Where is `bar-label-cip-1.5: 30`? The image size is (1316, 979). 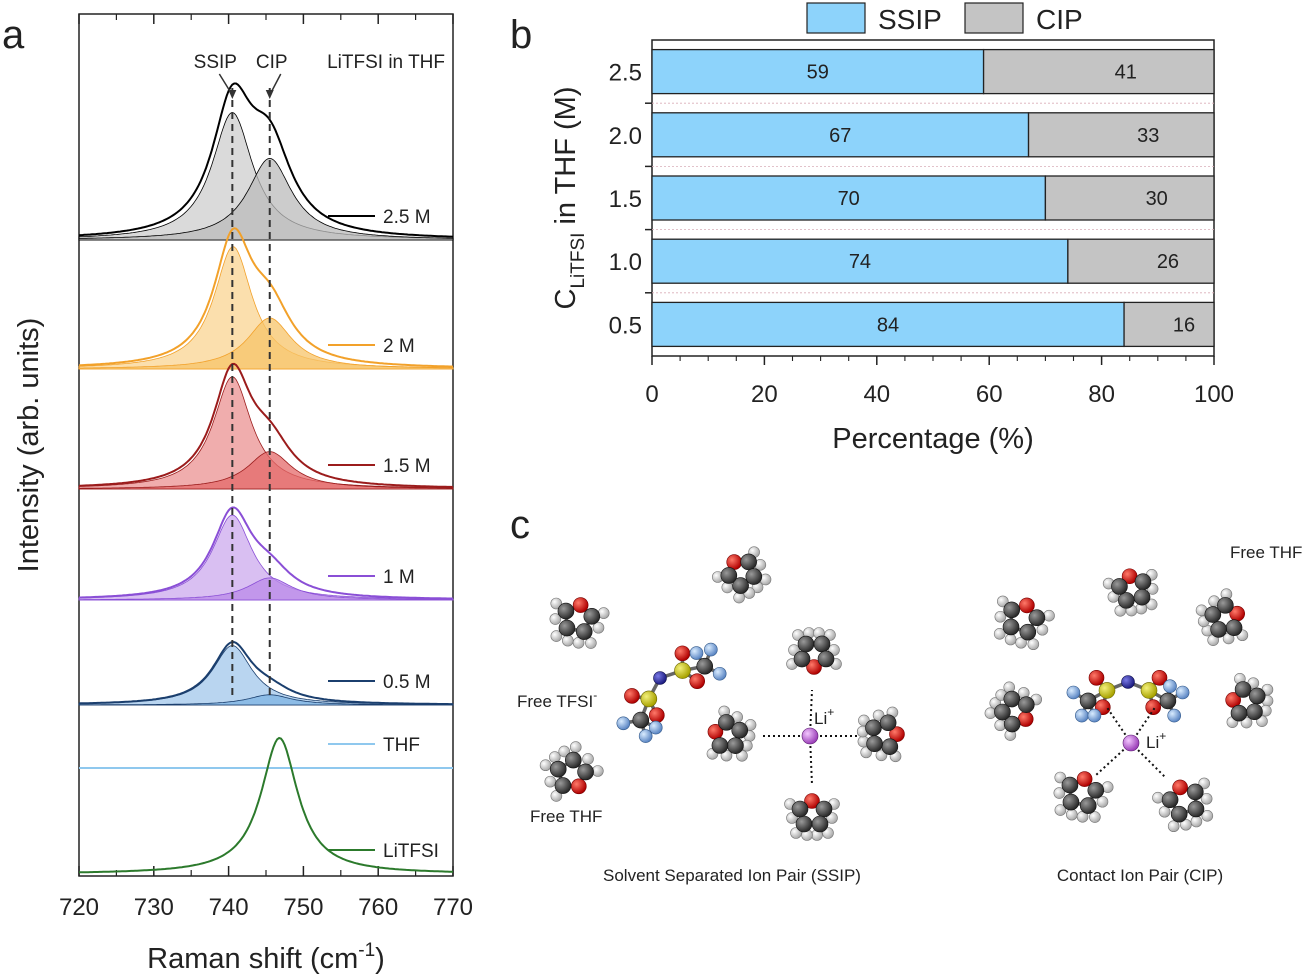
bar-label-cip-1.5: 30 is located at coordinates (1157, 199).